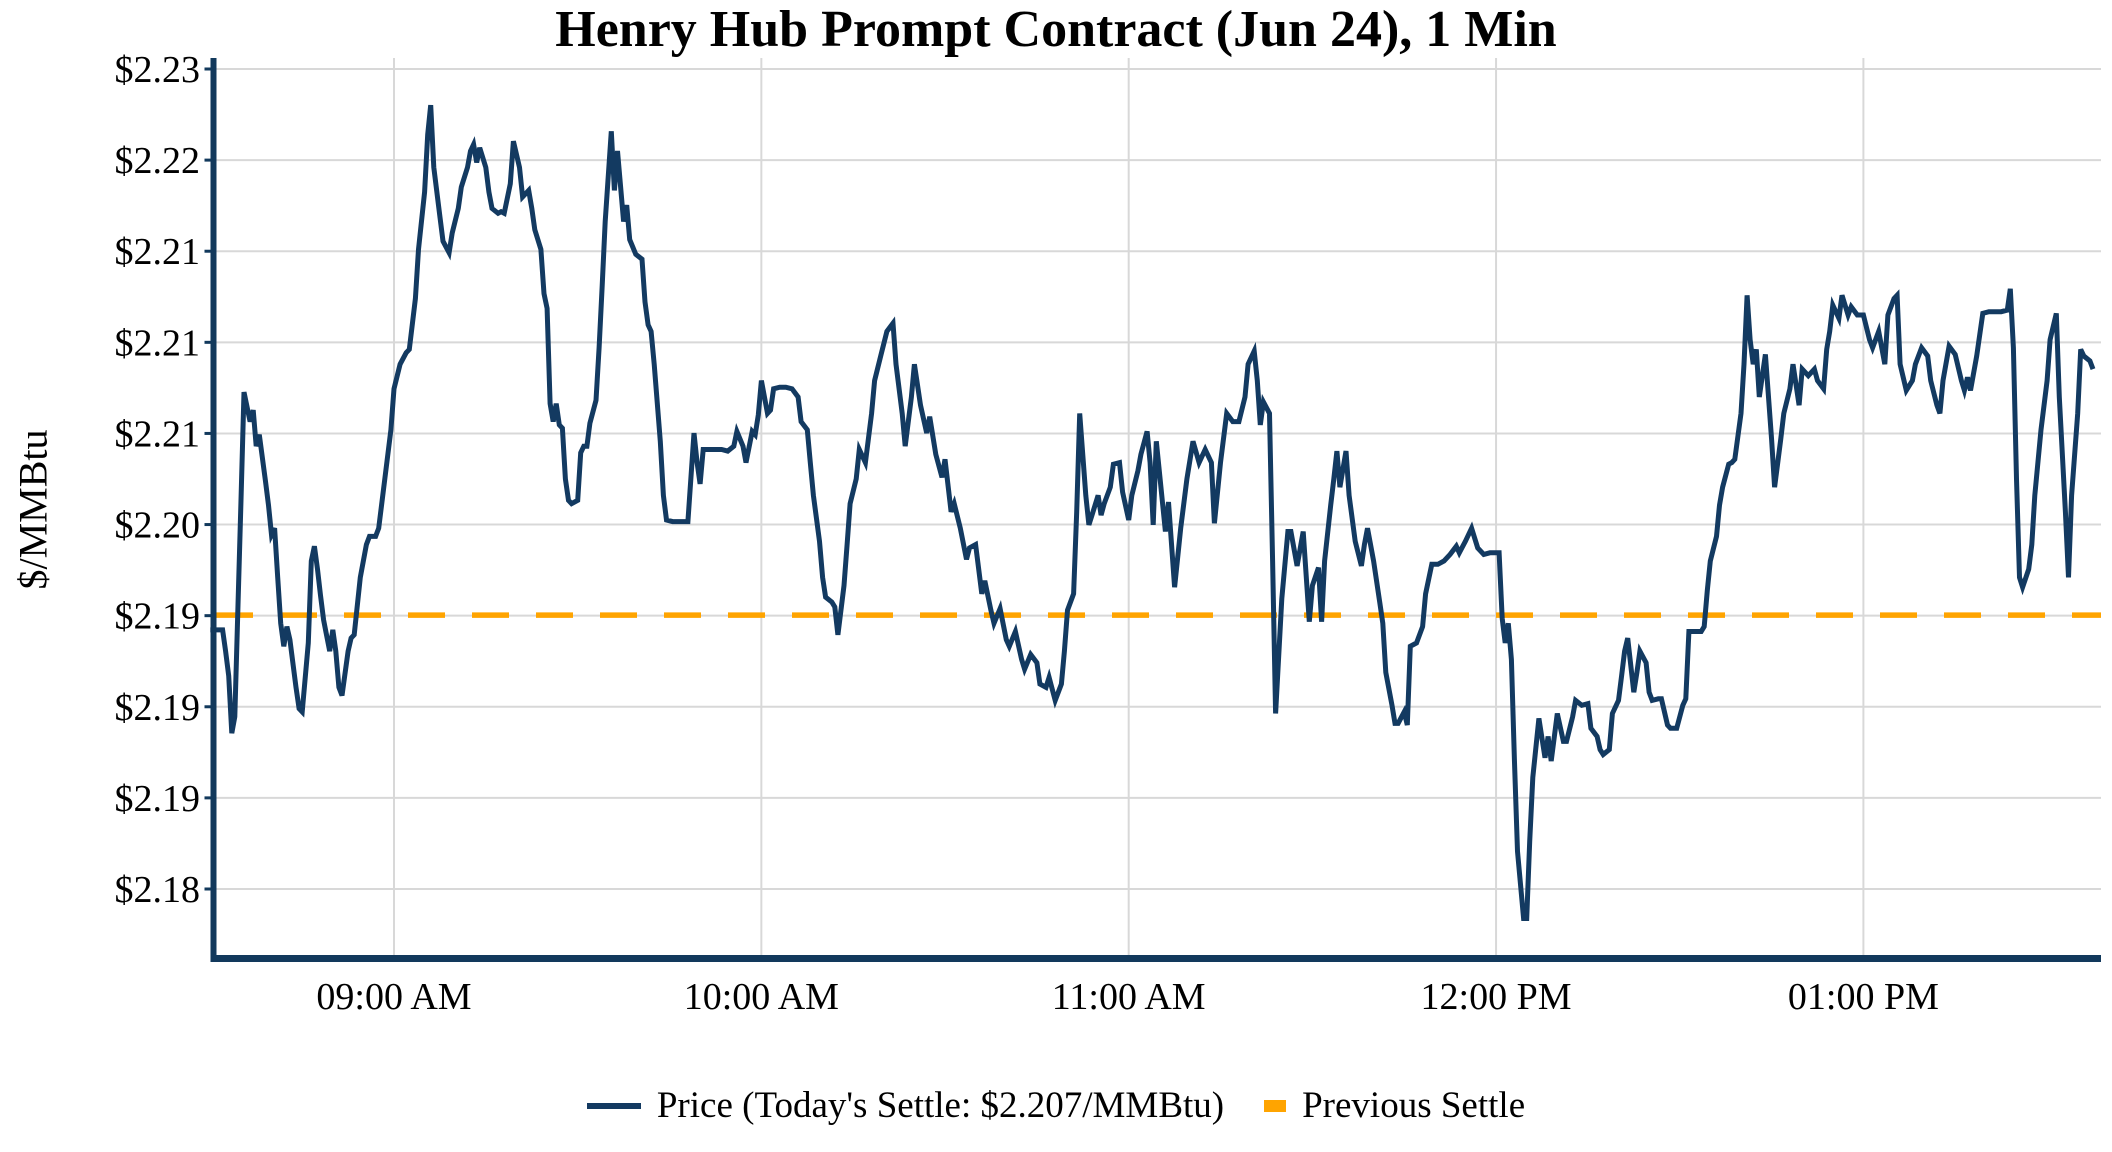  I want to click on price-legend-swatch, so click(613, 1105).